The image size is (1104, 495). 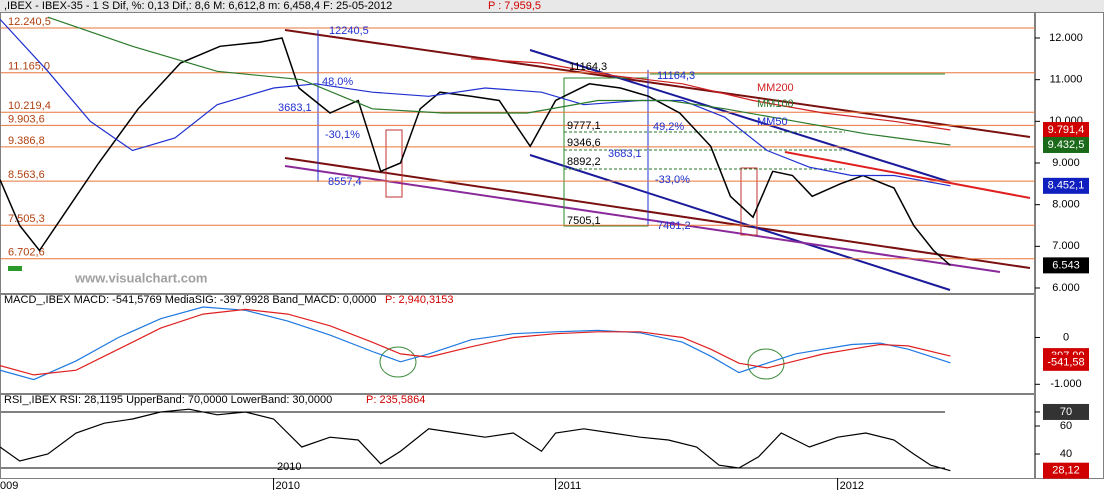 What do you see at coordinates (584, 221) in the screenshot?
I see `annotation: 7505,1` at bounding box center [584, 221].